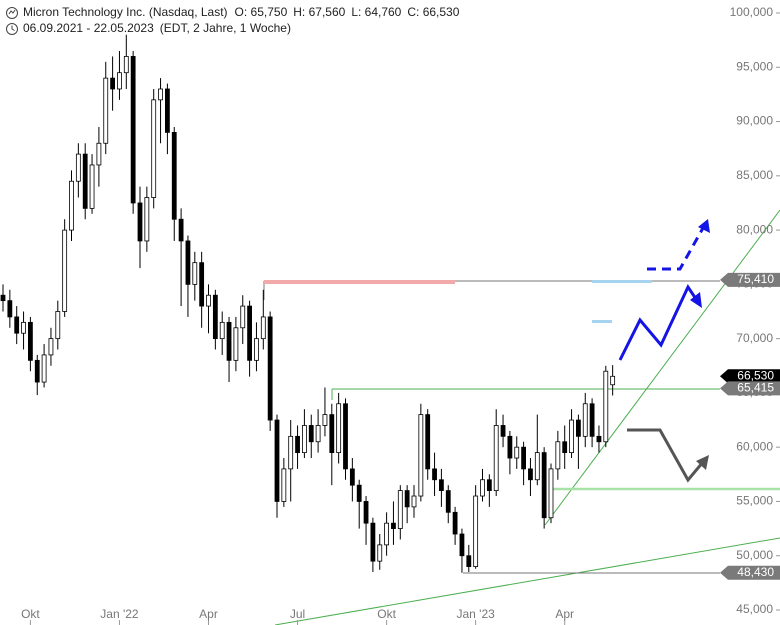 The height and width of the screenshot is (625, 780). What do you see at coordinates (119, 614) in the screenshot?
I see `x-tick-label: Jan '22` at bounding box center [119, 614].